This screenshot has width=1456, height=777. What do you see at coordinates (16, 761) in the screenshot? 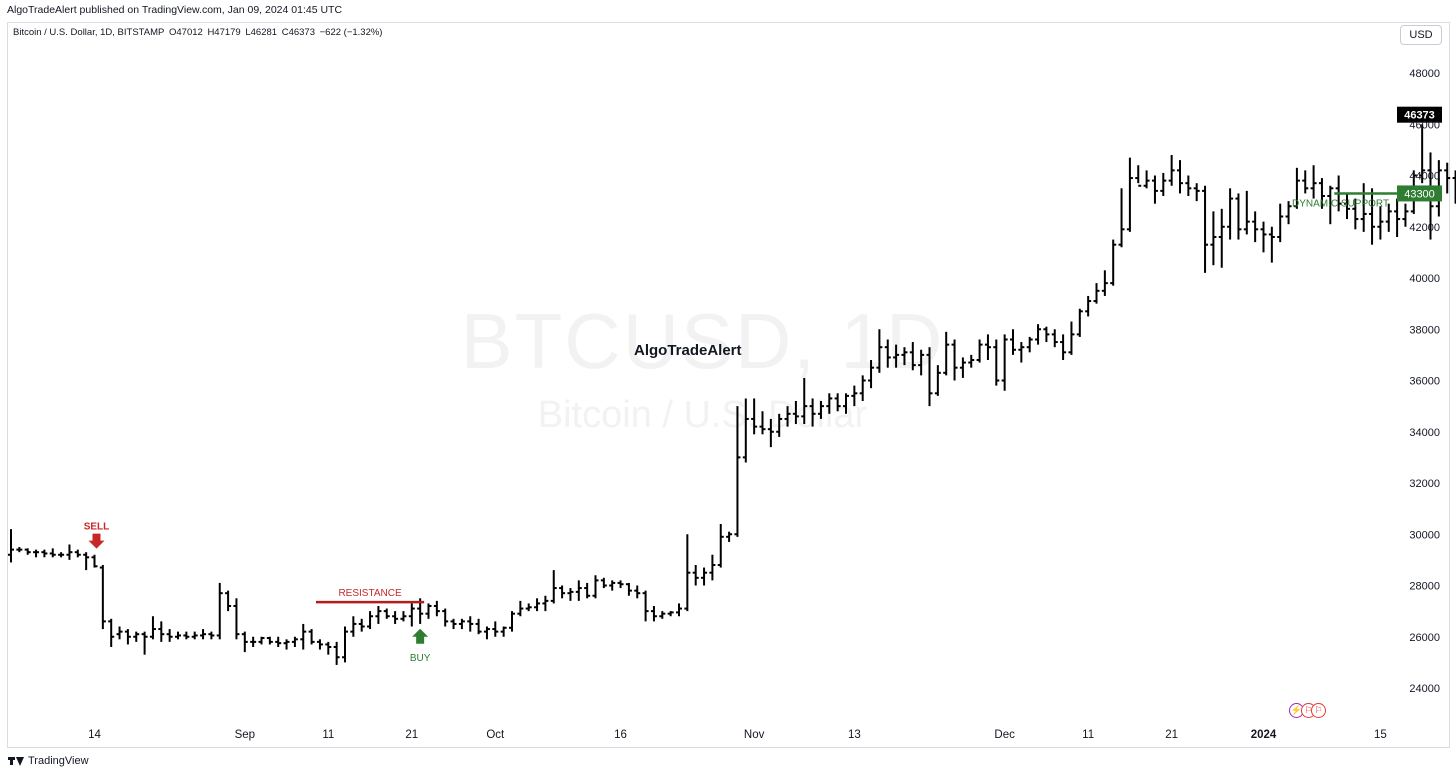
I see `tradingview-logo-icon` at bounding box center [16, 761].